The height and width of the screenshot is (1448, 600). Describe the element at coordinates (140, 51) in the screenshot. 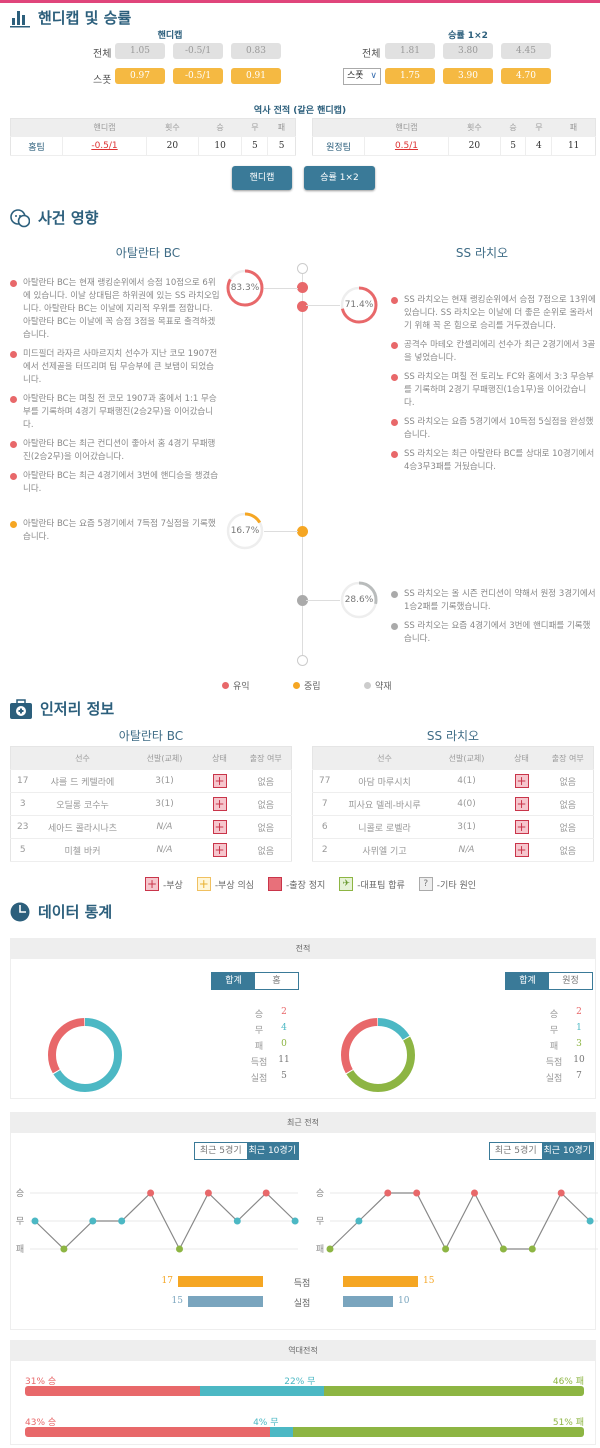

I see `odds-hc-all: 1.05` at that location.